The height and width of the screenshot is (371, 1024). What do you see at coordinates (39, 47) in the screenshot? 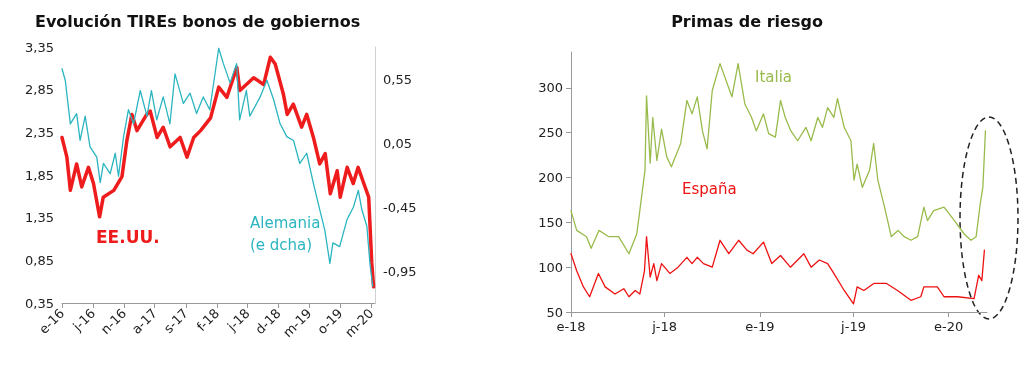
I see `y-tick-label: 3,35` at bounding box center [39, 47].